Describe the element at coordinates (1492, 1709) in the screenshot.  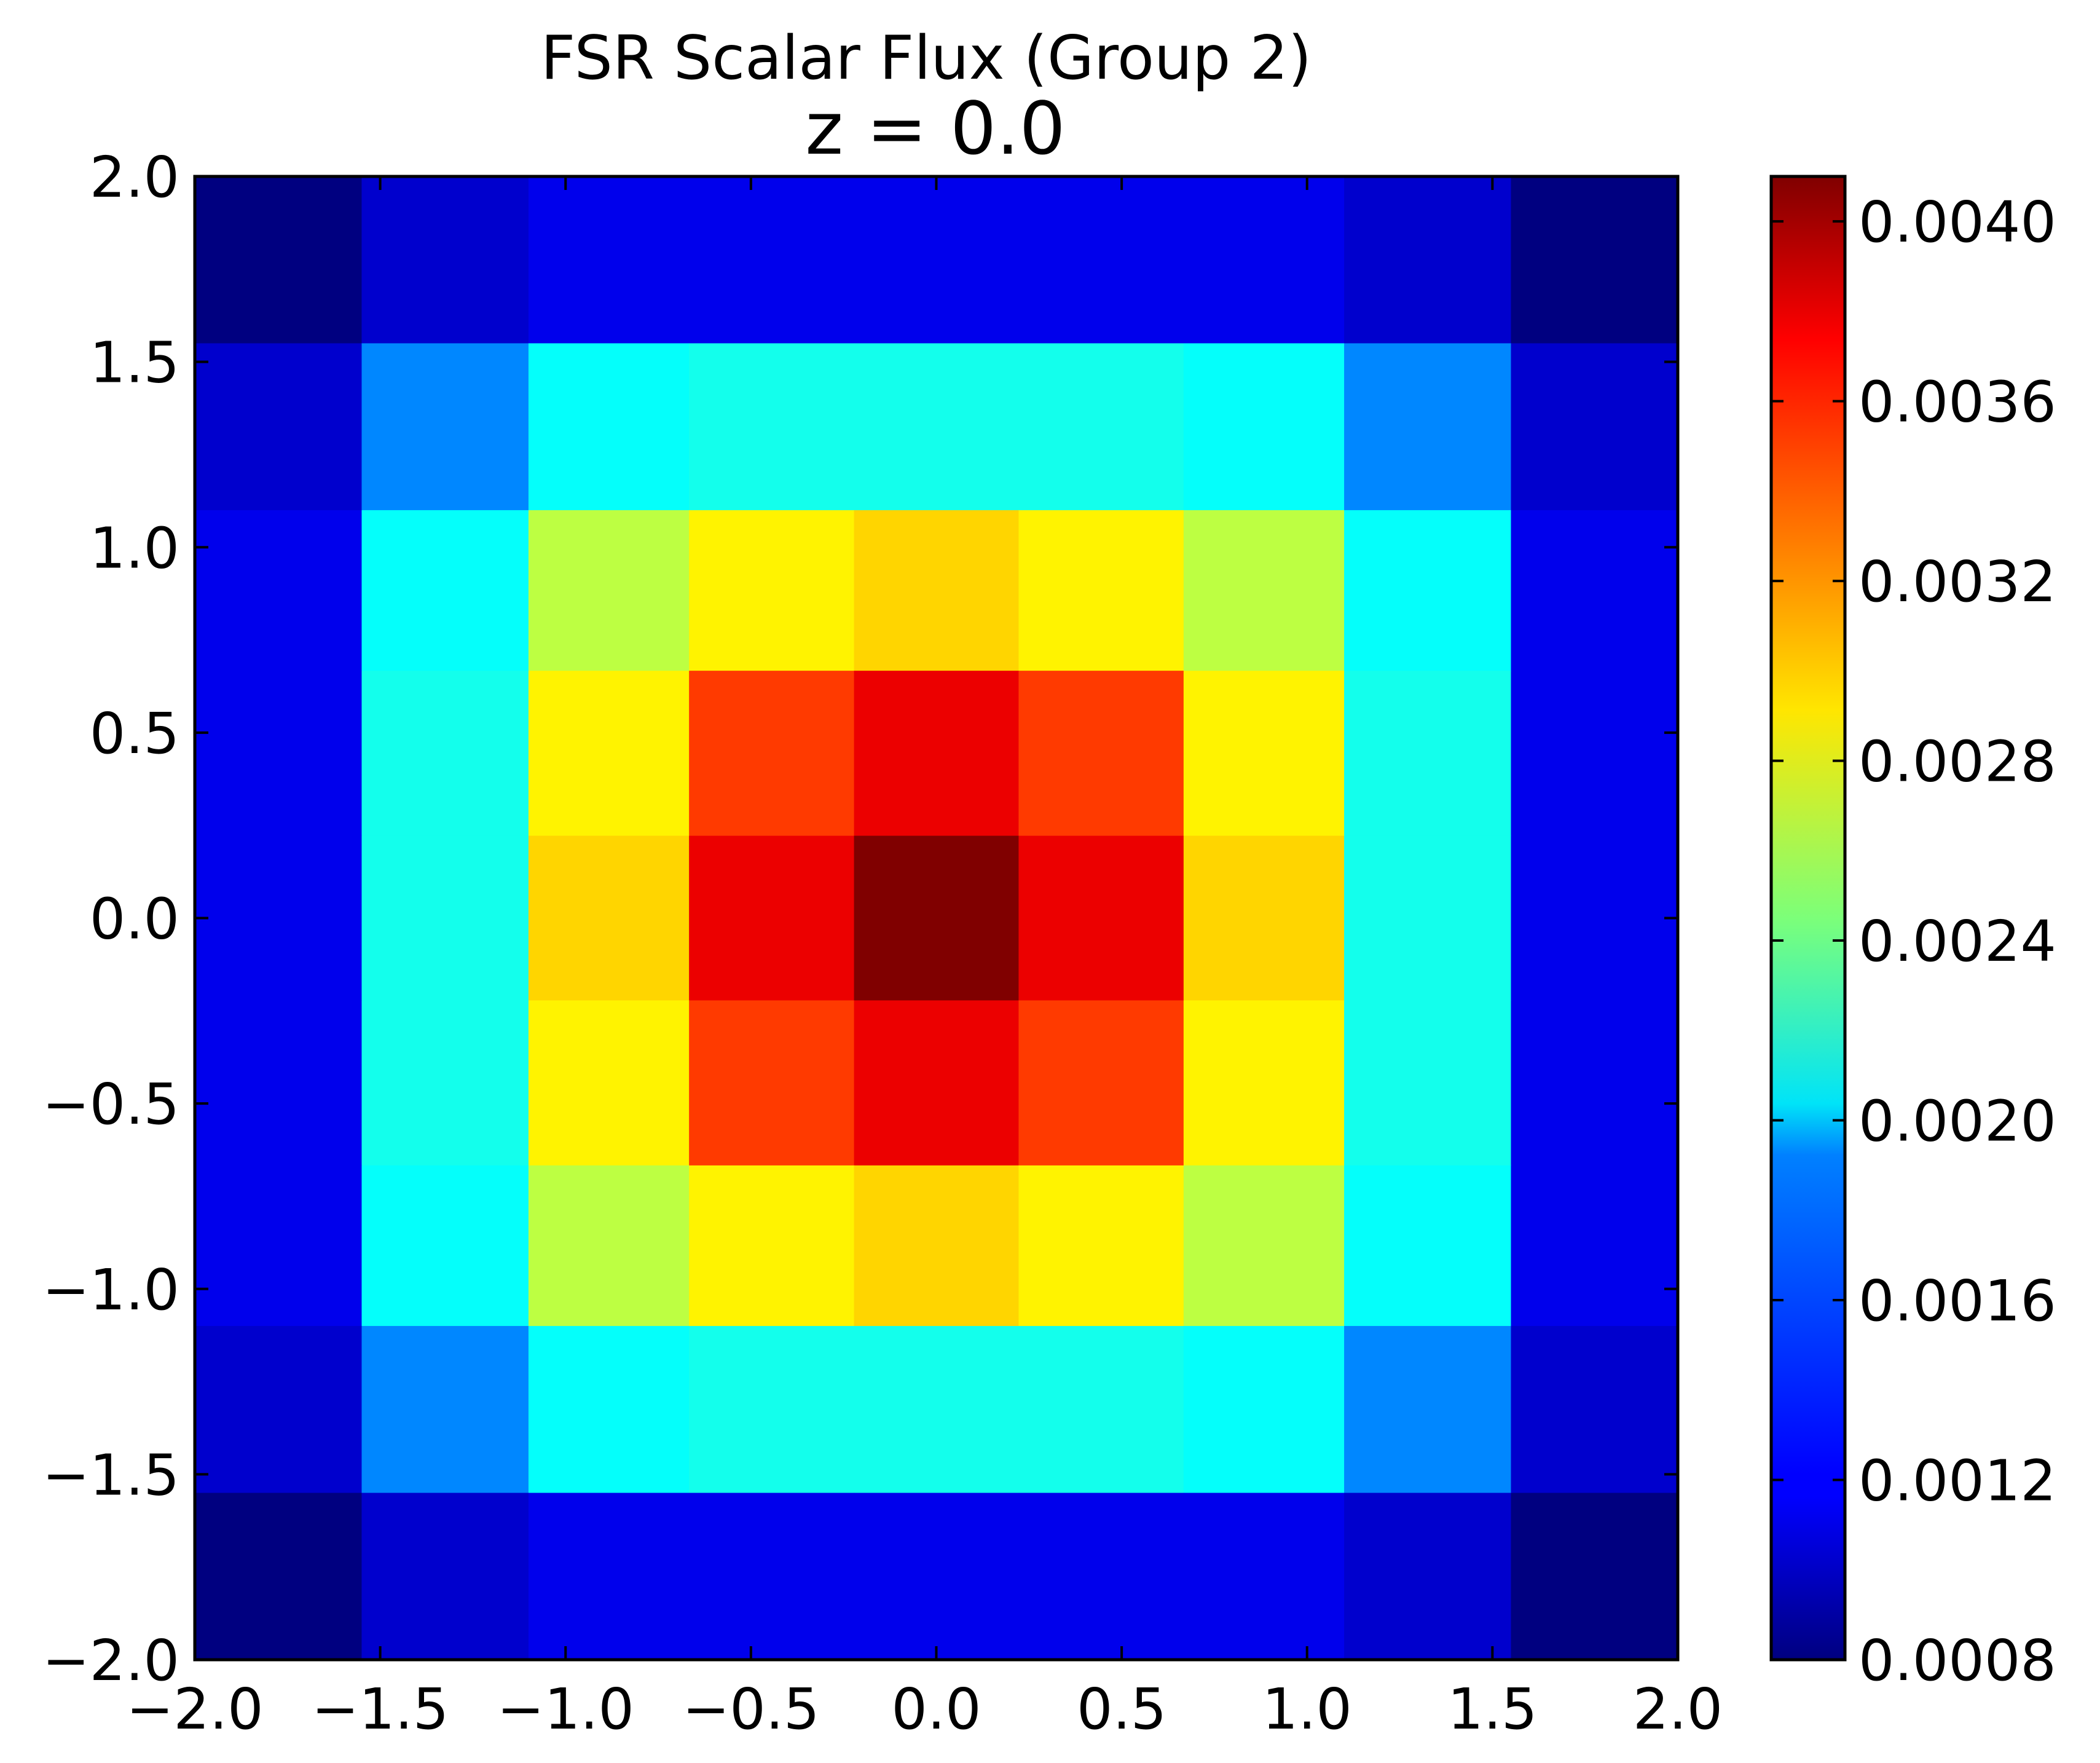
I see `x-tick-label: 1.5` at that location.